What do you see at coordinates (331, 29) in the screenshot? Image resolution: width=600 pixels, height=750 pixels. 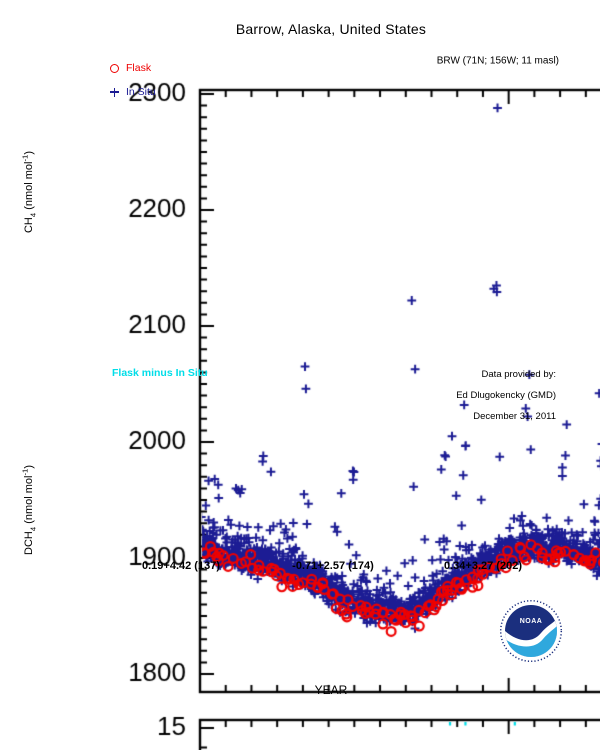 I see `page-title: Barrow, Alaska, United States` at bounding box center [331, 29].